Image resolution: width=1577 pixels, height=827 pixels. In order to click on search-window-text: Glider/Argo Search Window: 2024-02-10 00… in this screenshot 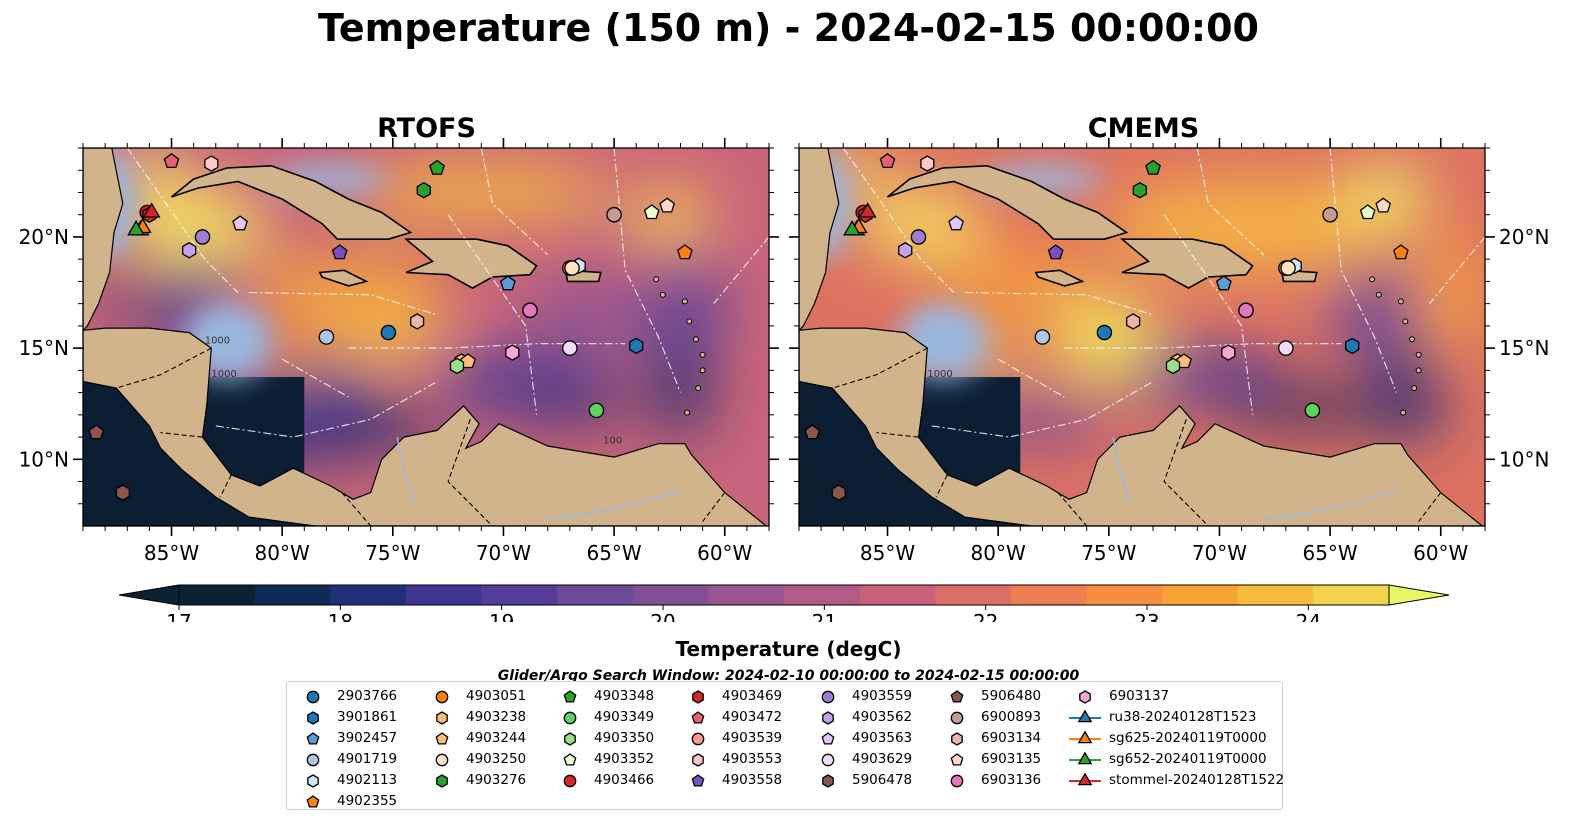, I will do `click(788, 676)`.